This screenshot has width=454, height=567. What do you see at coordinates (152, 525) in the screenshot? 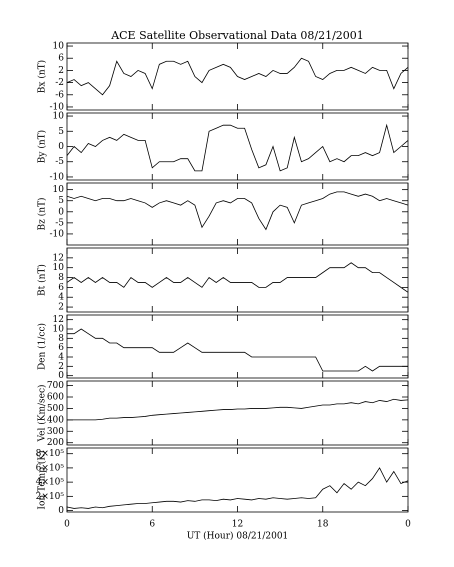
I see `x-tick-label: 6` at bounding box center [152, 525].